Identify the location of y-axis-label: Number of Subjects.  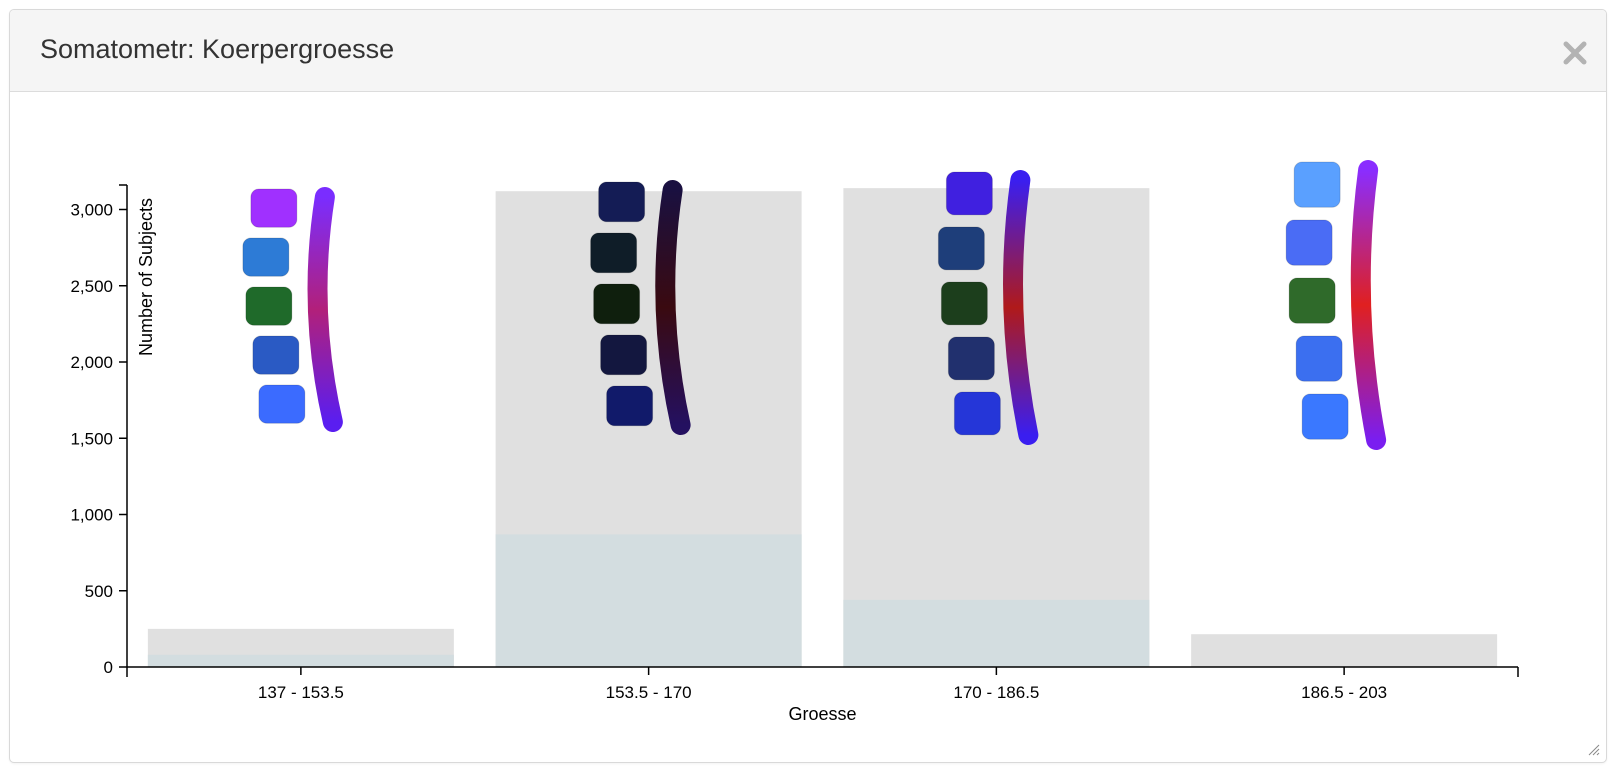
(146, 277).